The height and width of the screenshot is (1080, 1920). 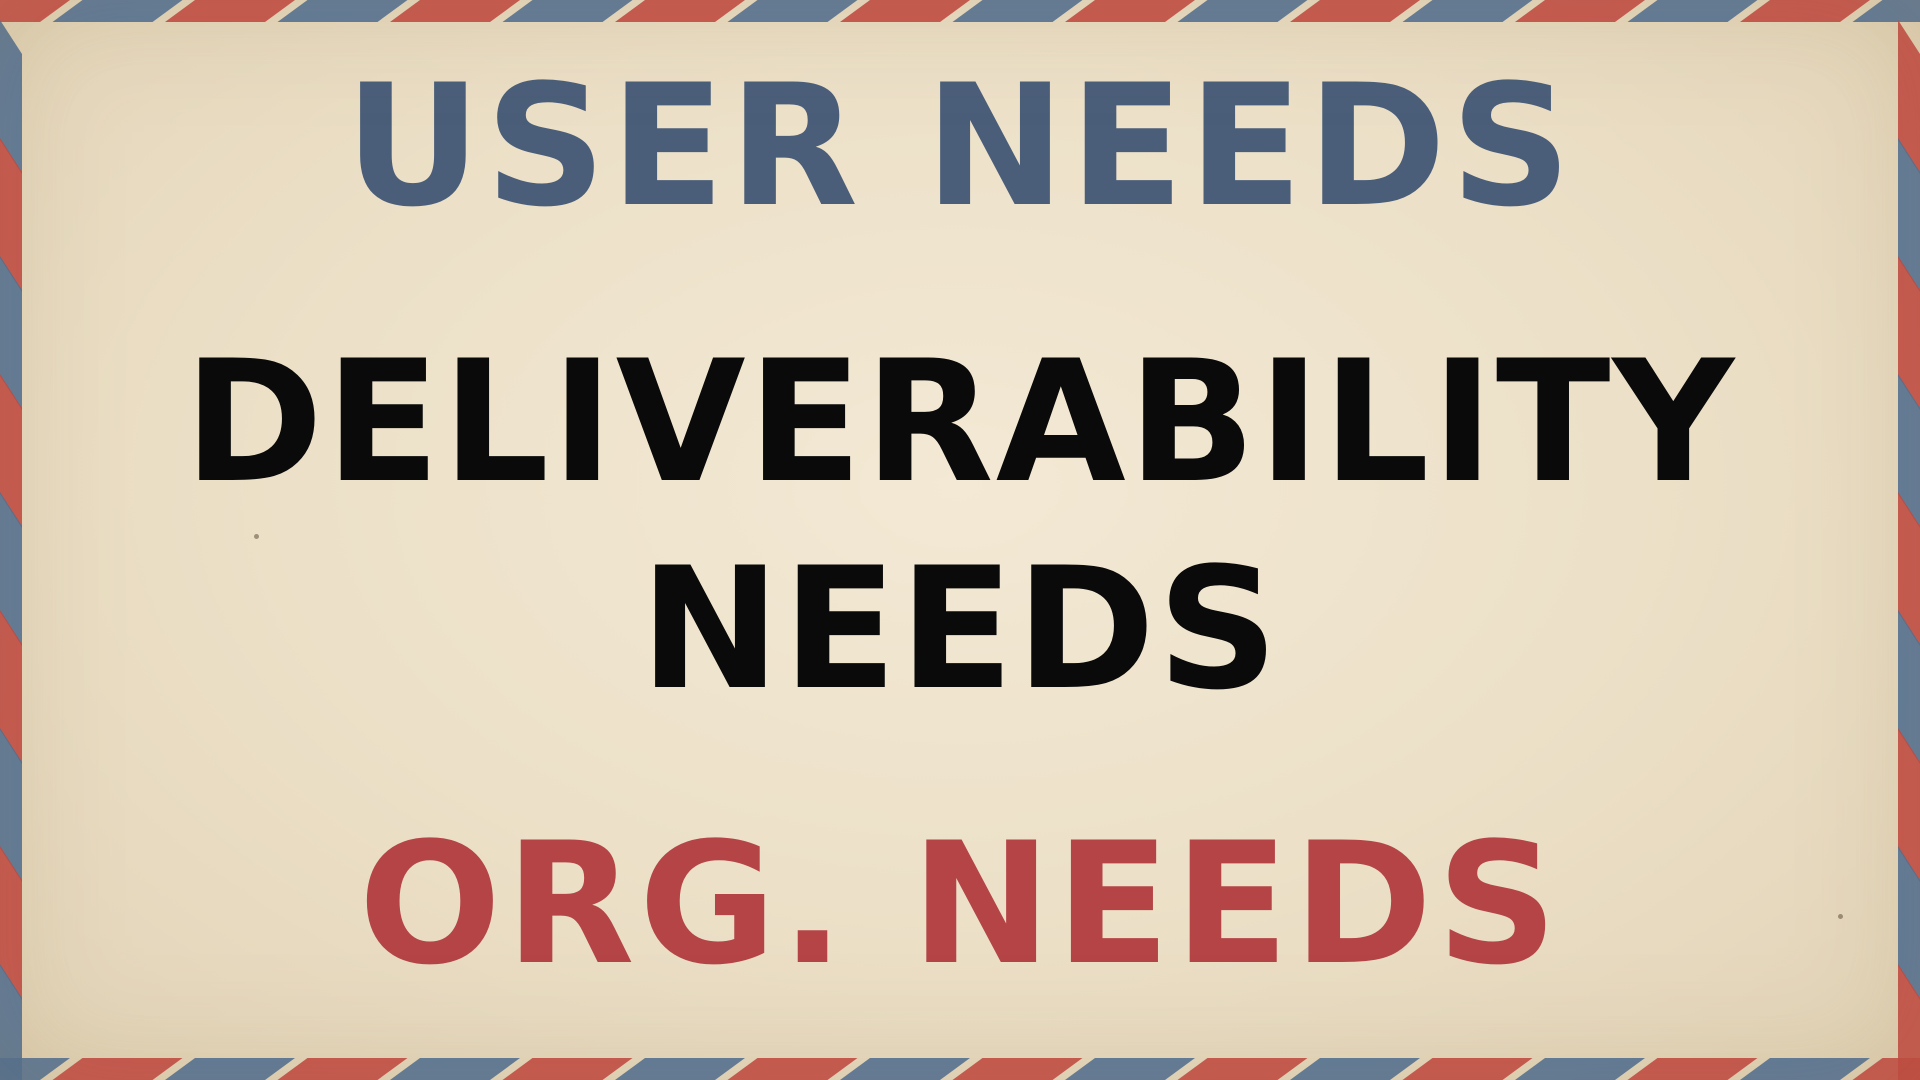 I want to click on deliverability-heading: DELIVERABILITY, so click(x=960, y=422).